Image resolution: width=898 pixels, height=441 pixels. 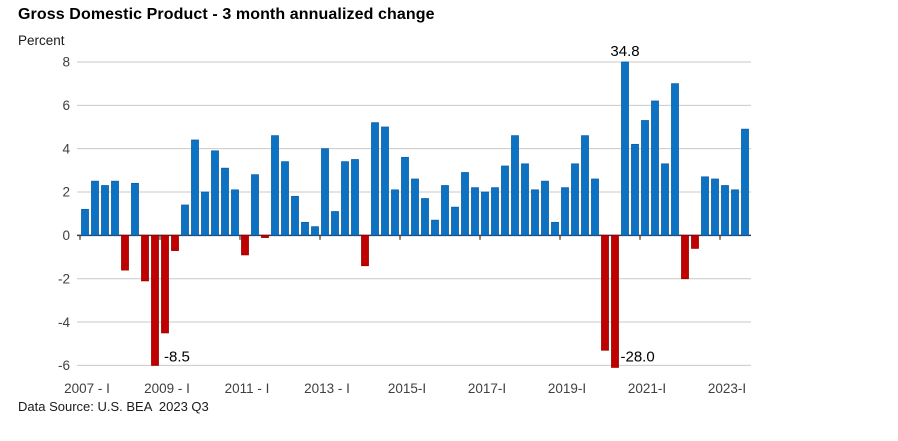 What do you see at coordinates (285, 198) in the screenshot?
I see `bar-2012-Q1` at bounding box center [285, 198].